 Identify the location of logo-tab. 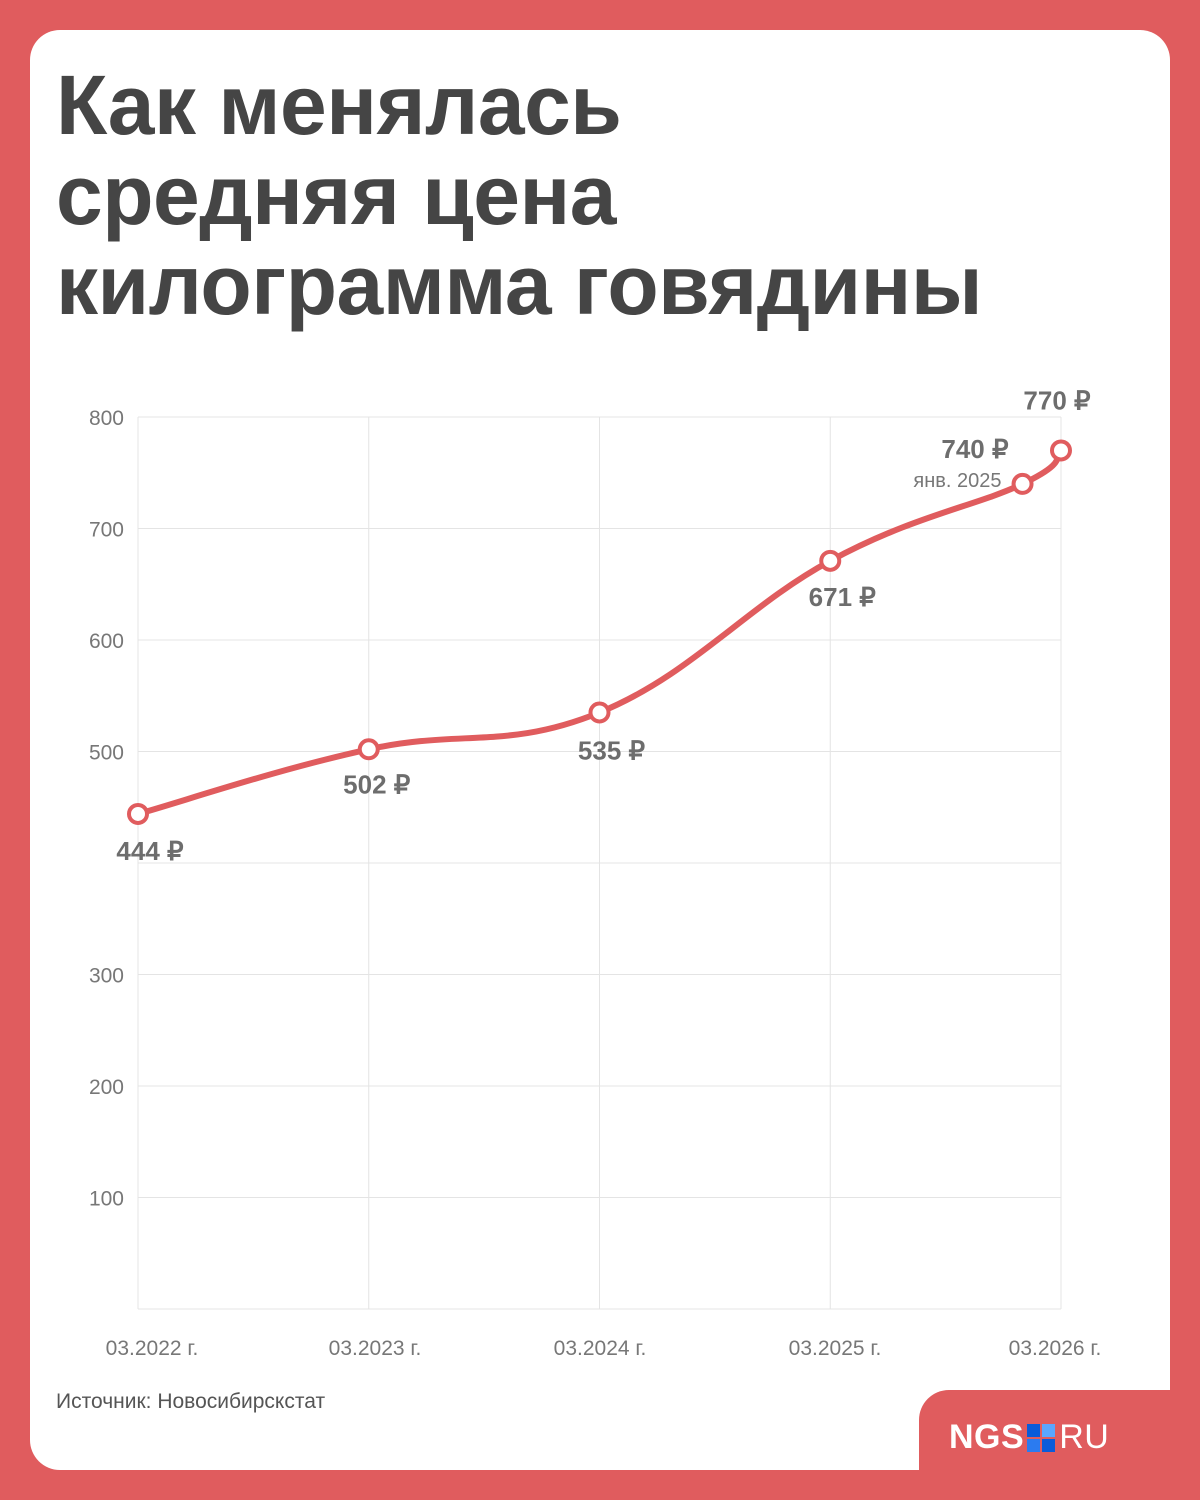
(1059, 1445).